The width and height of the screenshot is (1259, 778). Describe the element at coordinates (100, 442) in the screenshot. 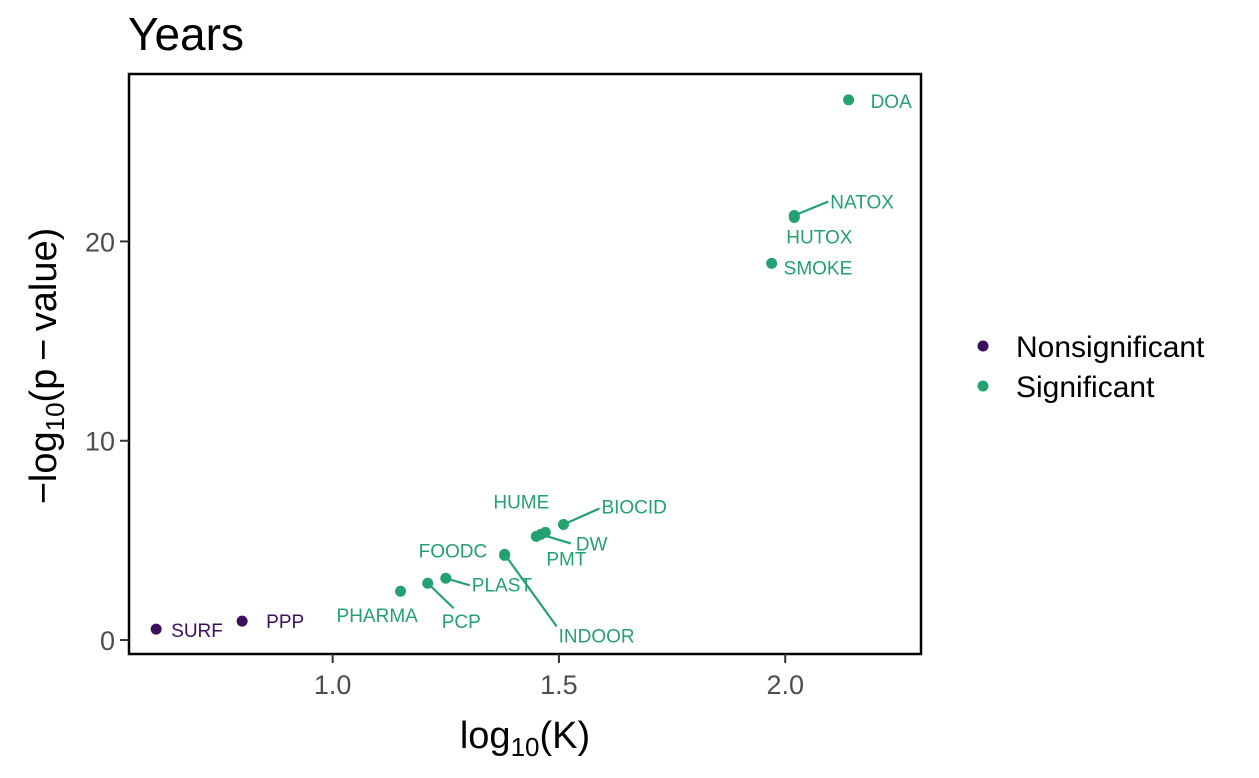

I see `y-tick-label: 10` at that location.